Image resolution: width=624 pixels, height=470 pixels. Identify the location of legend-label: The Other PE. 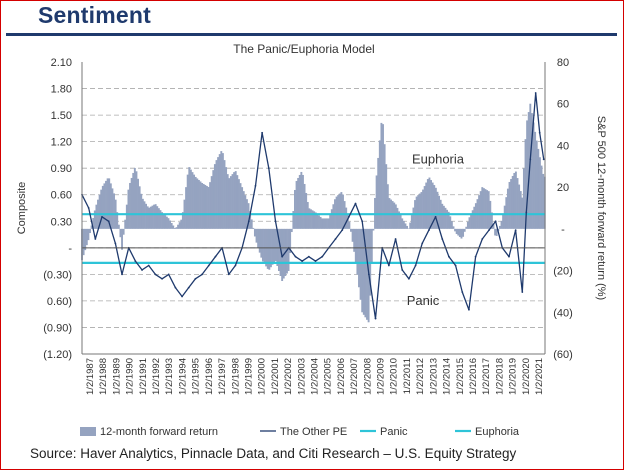
(313, 432).